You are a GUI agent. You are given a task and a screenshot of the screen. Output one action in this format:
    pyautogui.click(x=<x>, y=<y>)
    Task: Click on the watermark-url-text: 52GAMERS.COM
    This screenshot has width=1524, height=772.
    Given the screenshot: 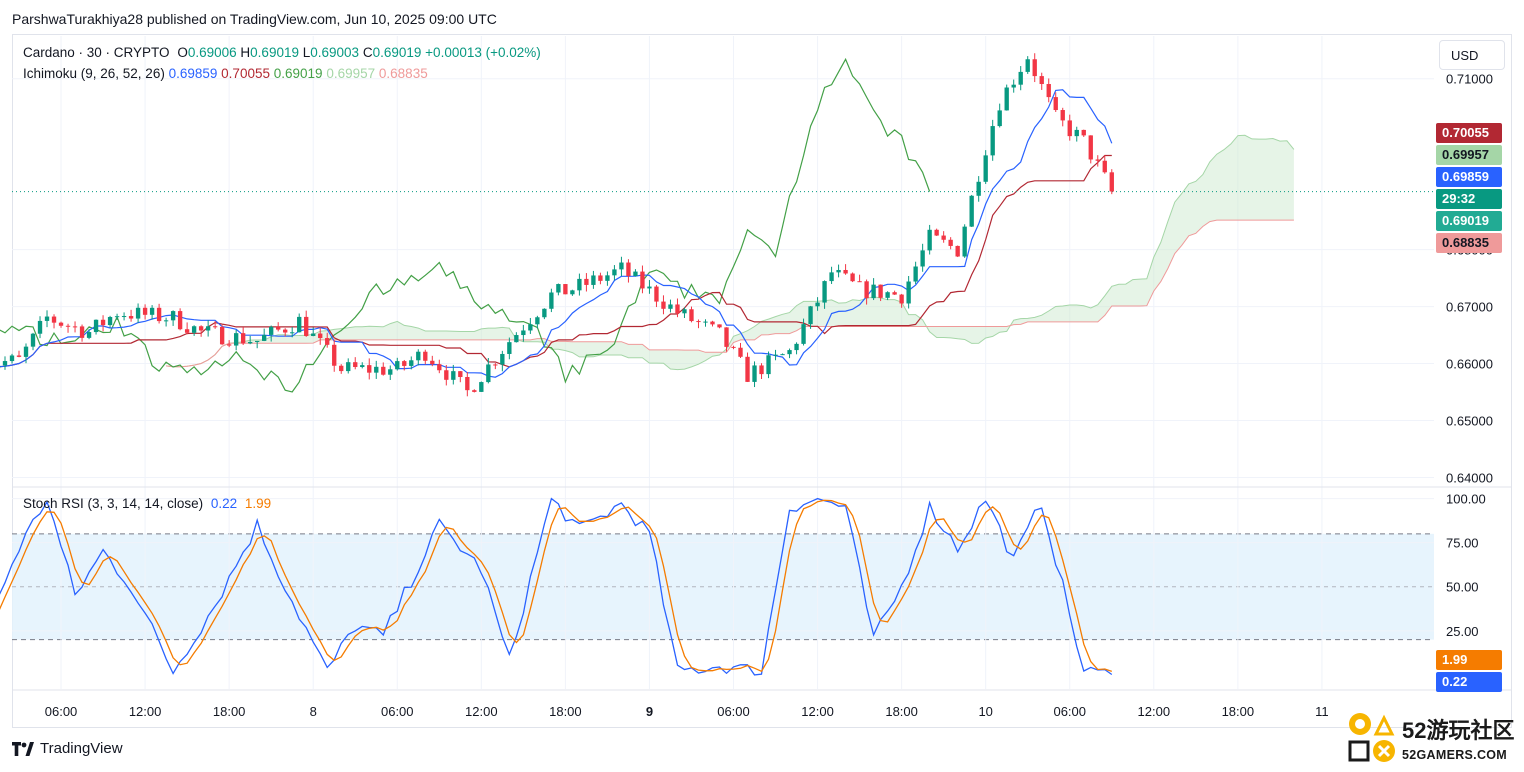 What is the action you would take?
    pyautogui.click(x=1454, y=755)
    